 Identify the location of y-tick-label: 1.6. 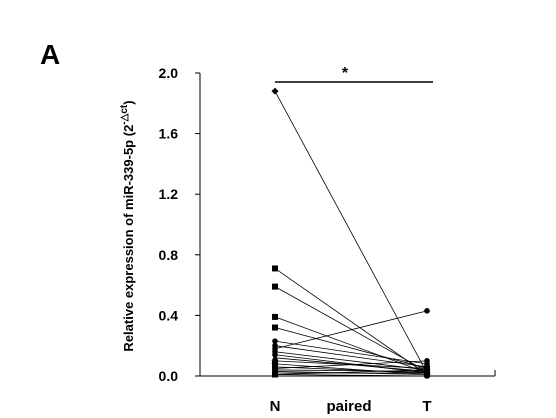
(169, 134).